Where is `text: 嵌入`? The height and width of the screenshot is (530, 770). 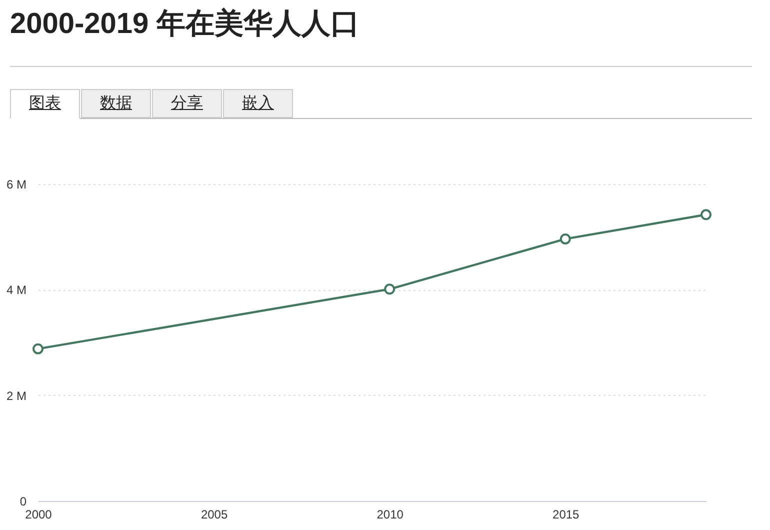 text: 嵌入 is located at coordinates (258, 103).